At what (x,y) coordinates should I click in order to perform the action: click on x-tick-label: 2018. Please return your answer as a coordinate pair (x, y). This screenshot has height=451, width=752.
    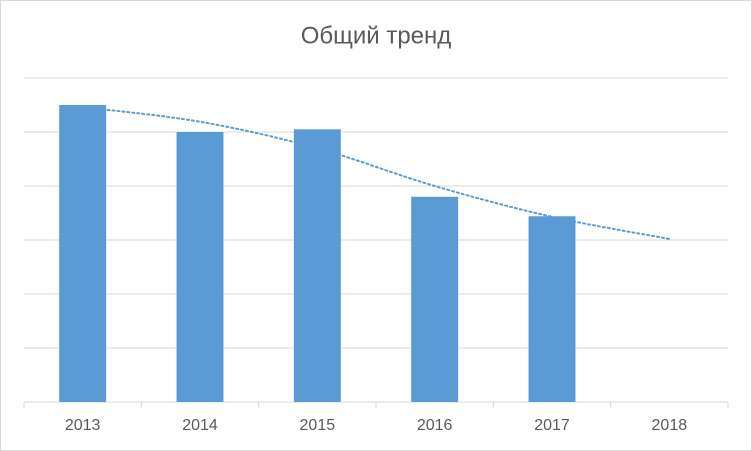
    Looking at the image, I should click on (670, 425).